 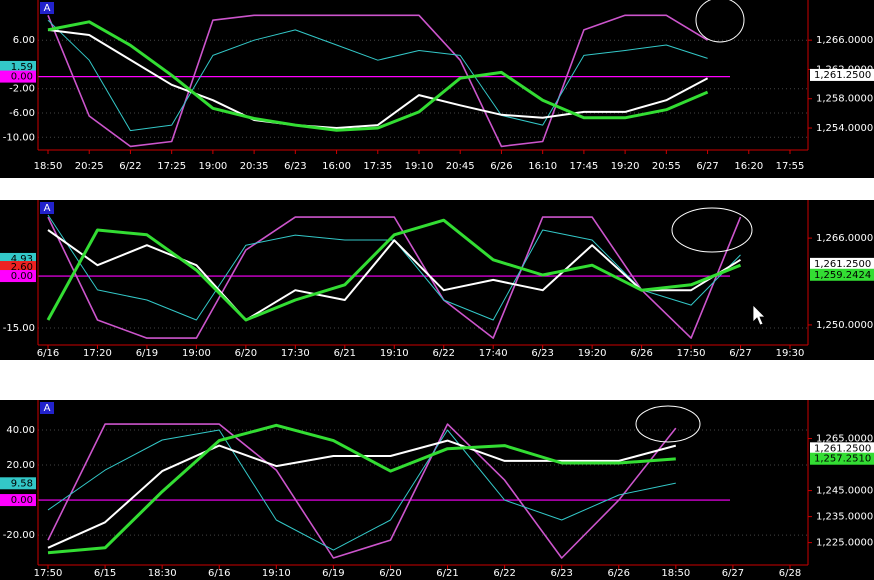 What do you see at coordinates (20, 430) in the screenshot?
I see `y-tick-label: 40.00` at bounding box center [20, 430].